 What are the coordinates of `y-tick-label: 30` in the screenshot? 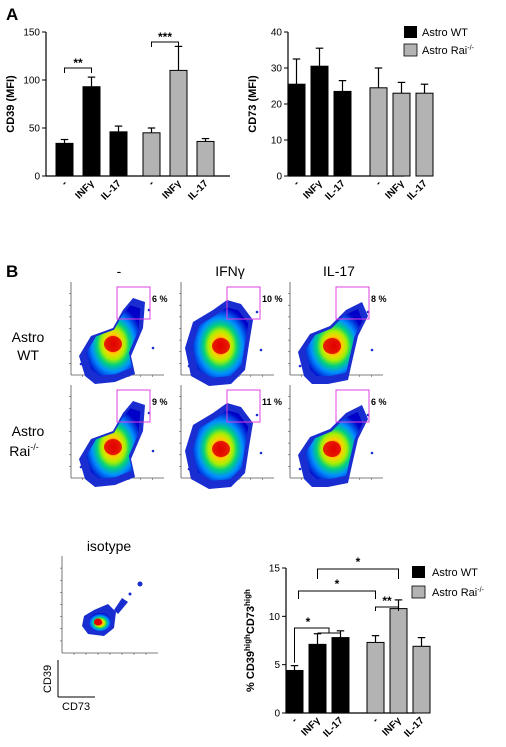 It's located at (277, 69).